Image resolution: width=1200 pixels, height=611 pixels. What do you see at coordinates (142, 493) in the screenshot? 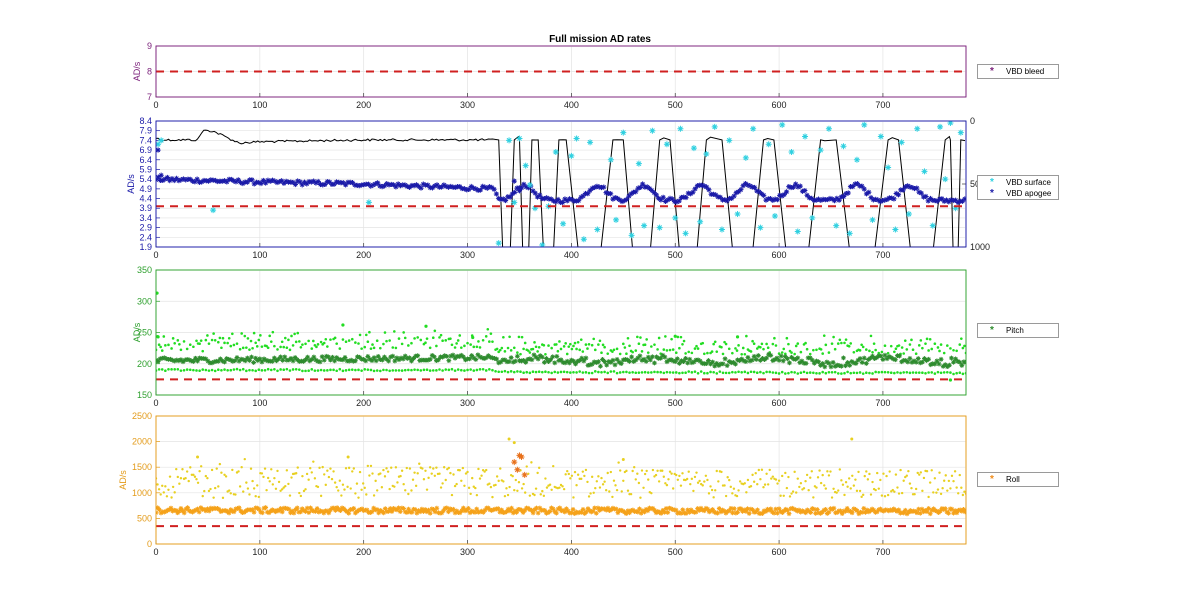
I see `y-tick-label: 1000` at bounding box center [142, 493].